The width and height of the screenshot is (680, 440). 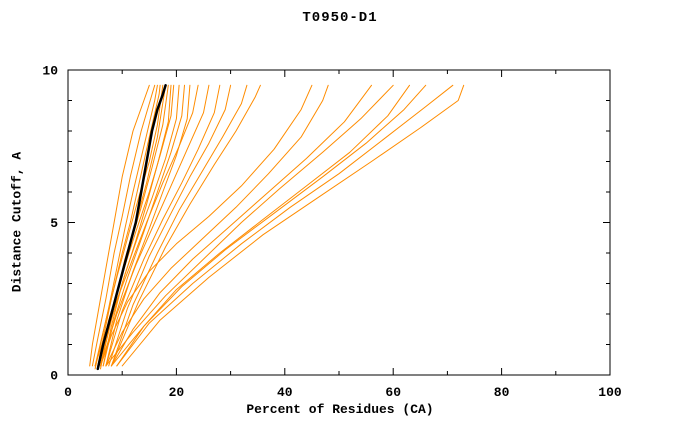 I want to click on x-tick-label: 0, so click(x=68, y=392).